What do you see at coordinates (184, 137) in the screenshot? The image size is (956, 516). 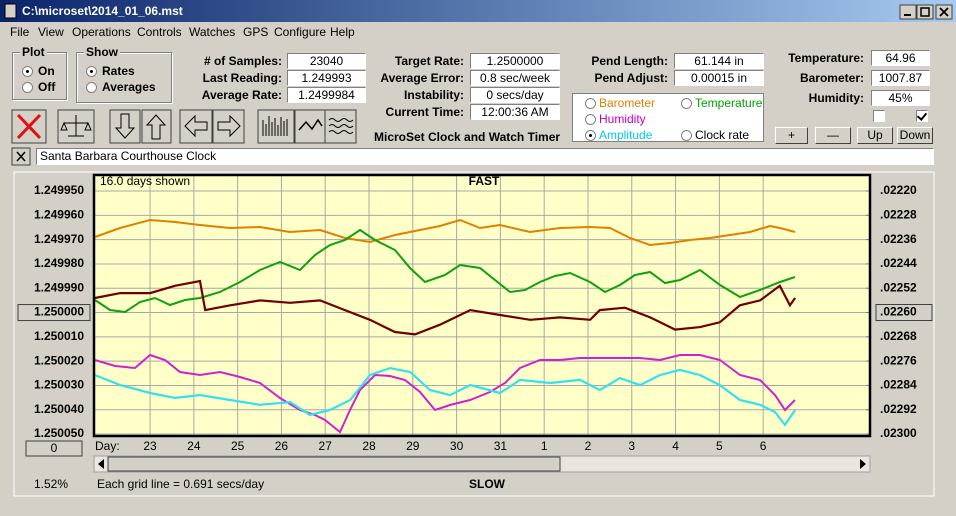 I see `toolbar` at bounding box center [184, 137].